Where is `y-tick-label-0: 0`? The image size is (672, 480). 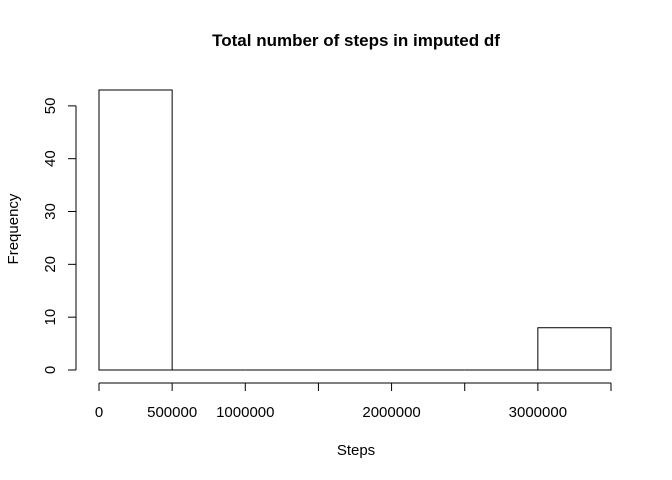 y-tick-label-0: 0 is located at coordinates (50, 370).